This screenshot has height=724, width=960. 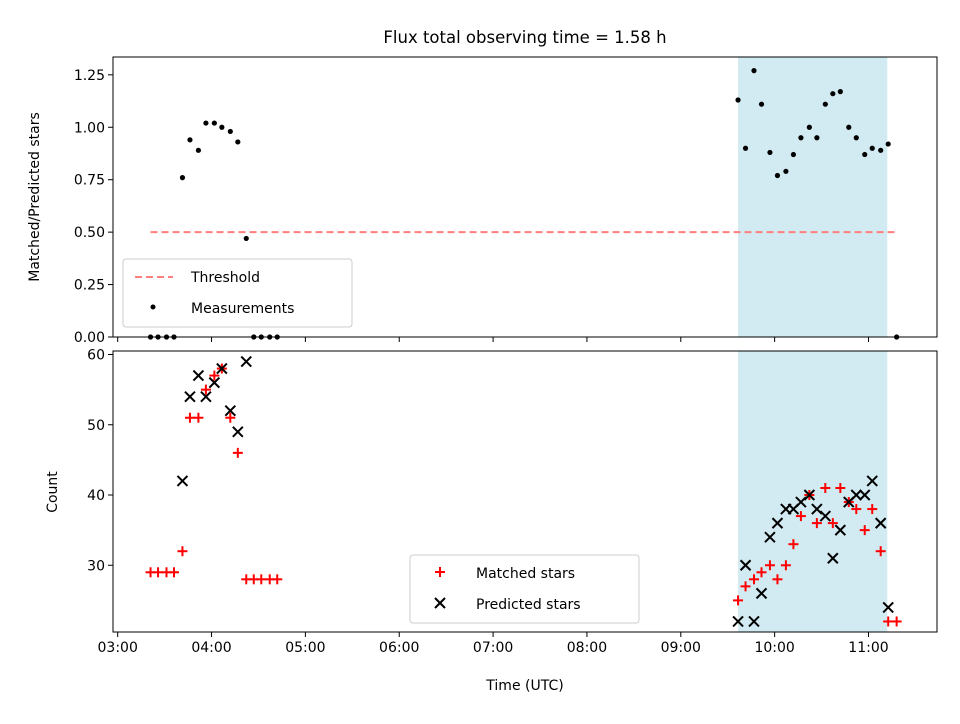 What do you see at coordinates (242, 309) in the screenshot?
I see `legend-measurements-label: Measurements` at bounding box center [242, 309].